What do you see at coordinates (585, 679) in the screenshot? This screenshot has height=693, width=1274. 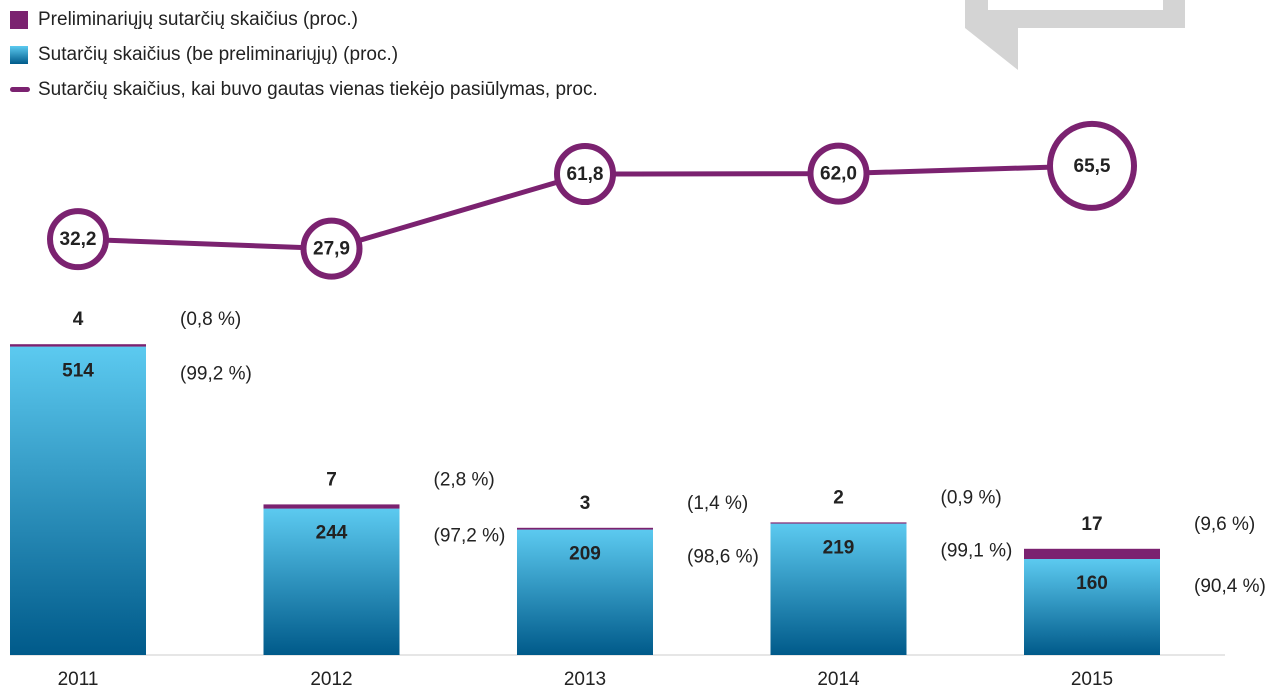 I see `x-tick-label: 2013` at bounding box center [585, 679].